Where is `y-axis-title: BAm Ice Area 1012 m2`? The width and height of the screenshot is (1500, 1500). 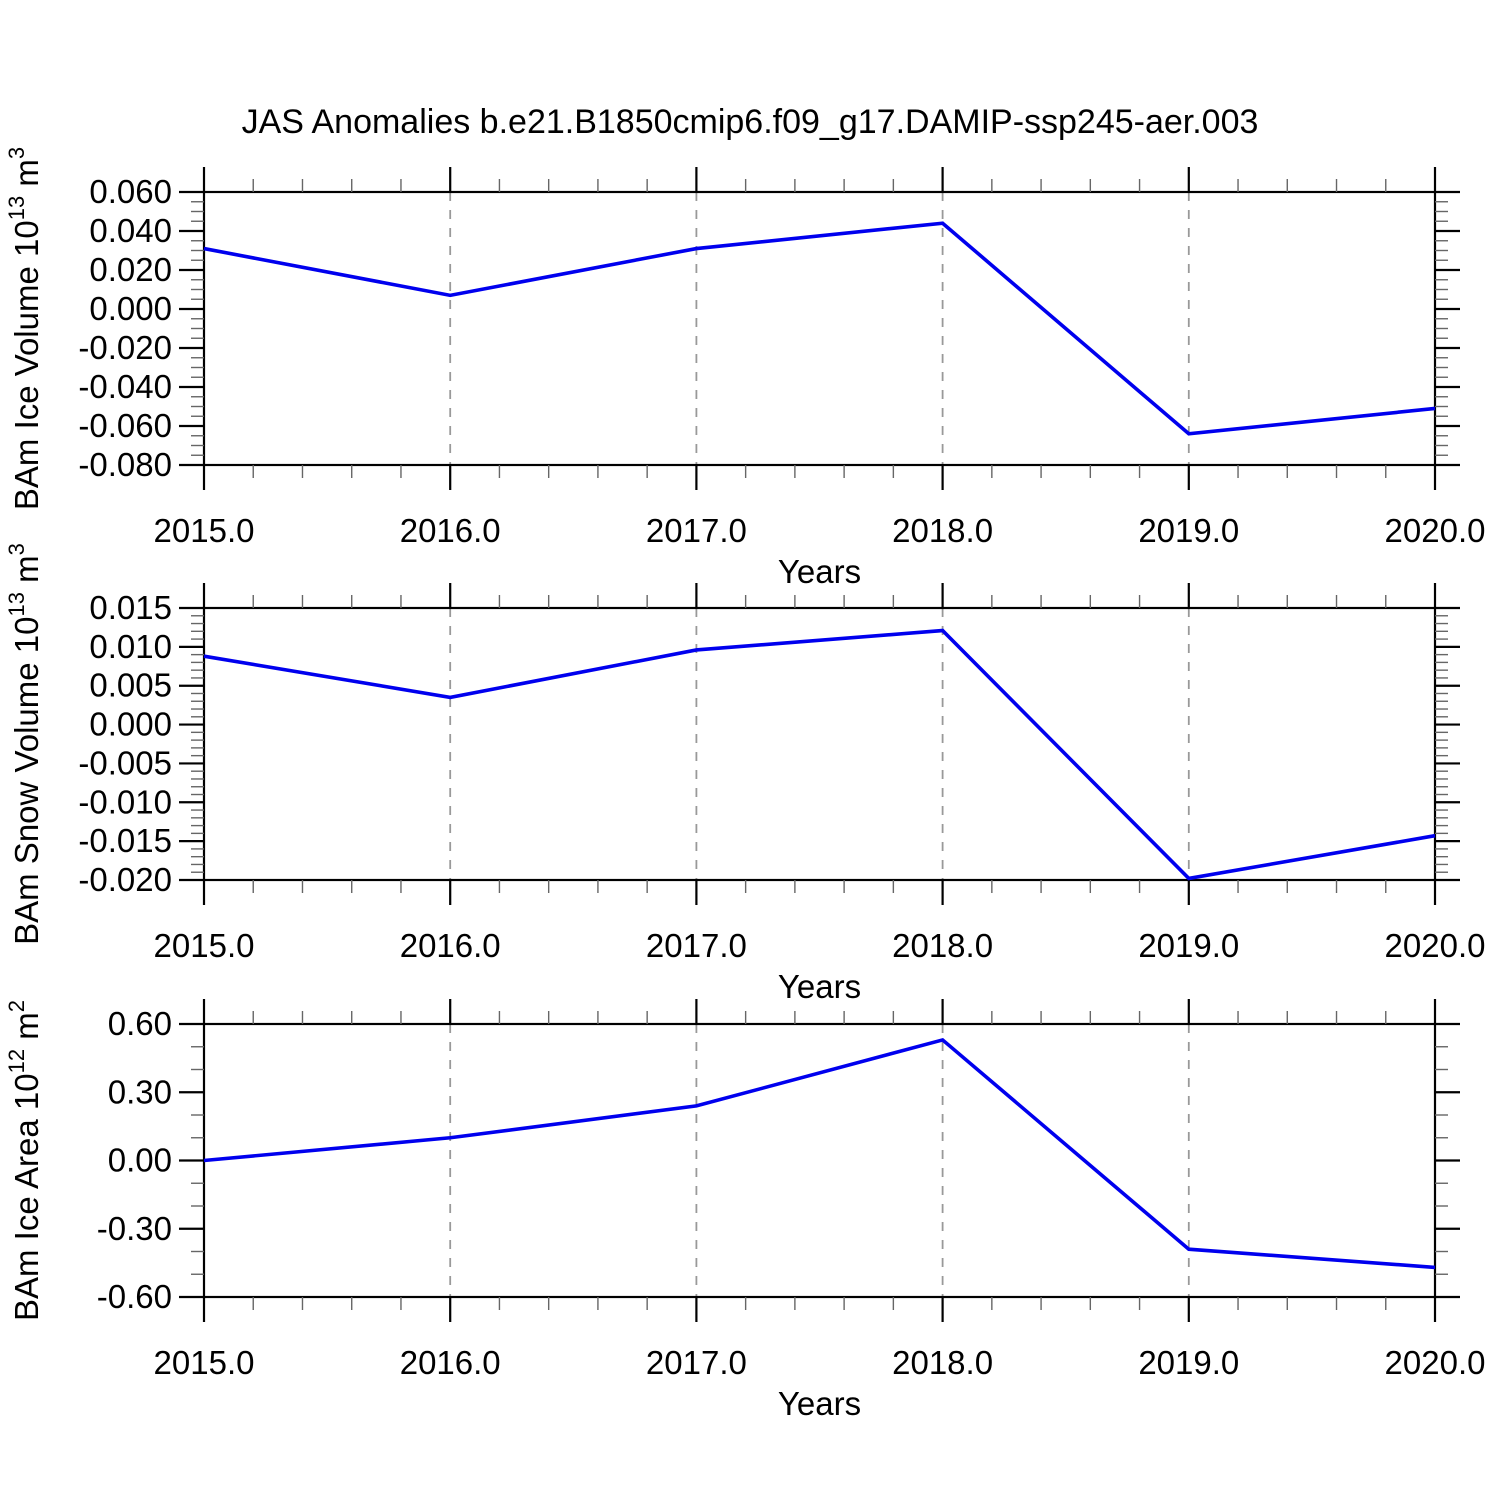
y-axis-title: BAm Ice Area 1012 m2 is located at coordinates (24, 1160).